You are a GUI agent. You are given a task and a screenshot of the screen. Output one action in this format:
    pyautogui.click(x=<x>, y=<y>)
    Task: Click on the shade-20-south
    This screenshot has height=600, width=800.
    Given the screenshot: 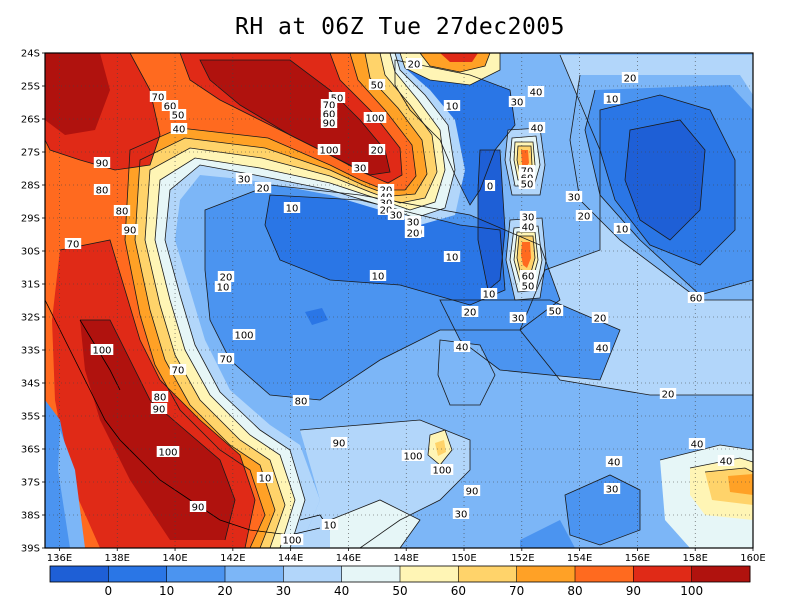 What is the action you would take?
    pyautogui.click(x=602, y=510)
    